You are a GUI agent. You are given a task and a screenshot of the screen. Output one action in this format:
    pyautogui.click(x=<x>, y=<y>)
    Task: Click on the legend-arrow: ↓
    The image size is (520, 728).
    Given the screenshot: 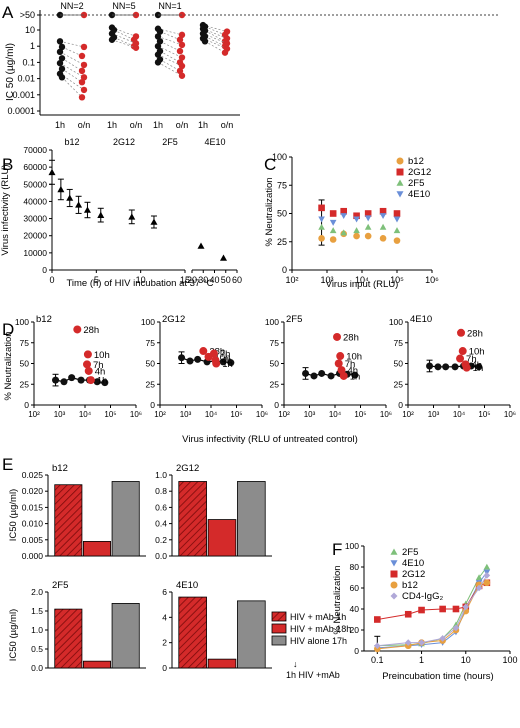 What is the action you would take?
    pyautogui.click(x=295, y=664)
    